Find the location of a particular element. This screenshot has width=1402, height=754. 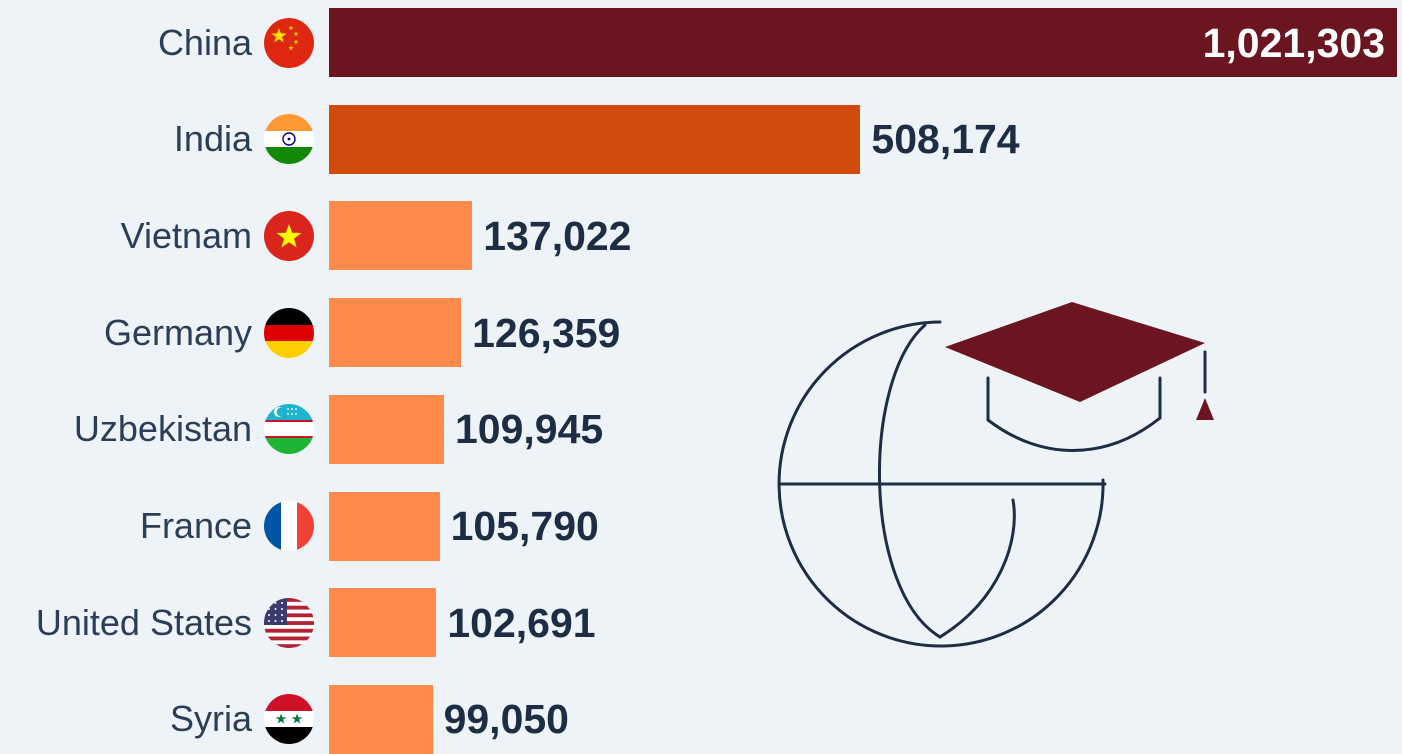

value-label-france: 105,790 is located at coordinates (524, 526).